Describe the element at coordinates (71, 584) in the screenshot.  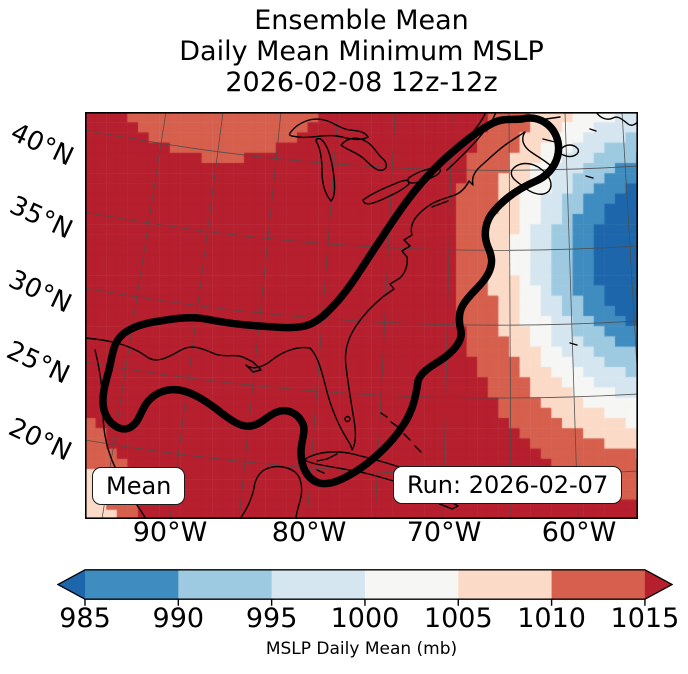
I see `colorbar-under-arrow` at that location.